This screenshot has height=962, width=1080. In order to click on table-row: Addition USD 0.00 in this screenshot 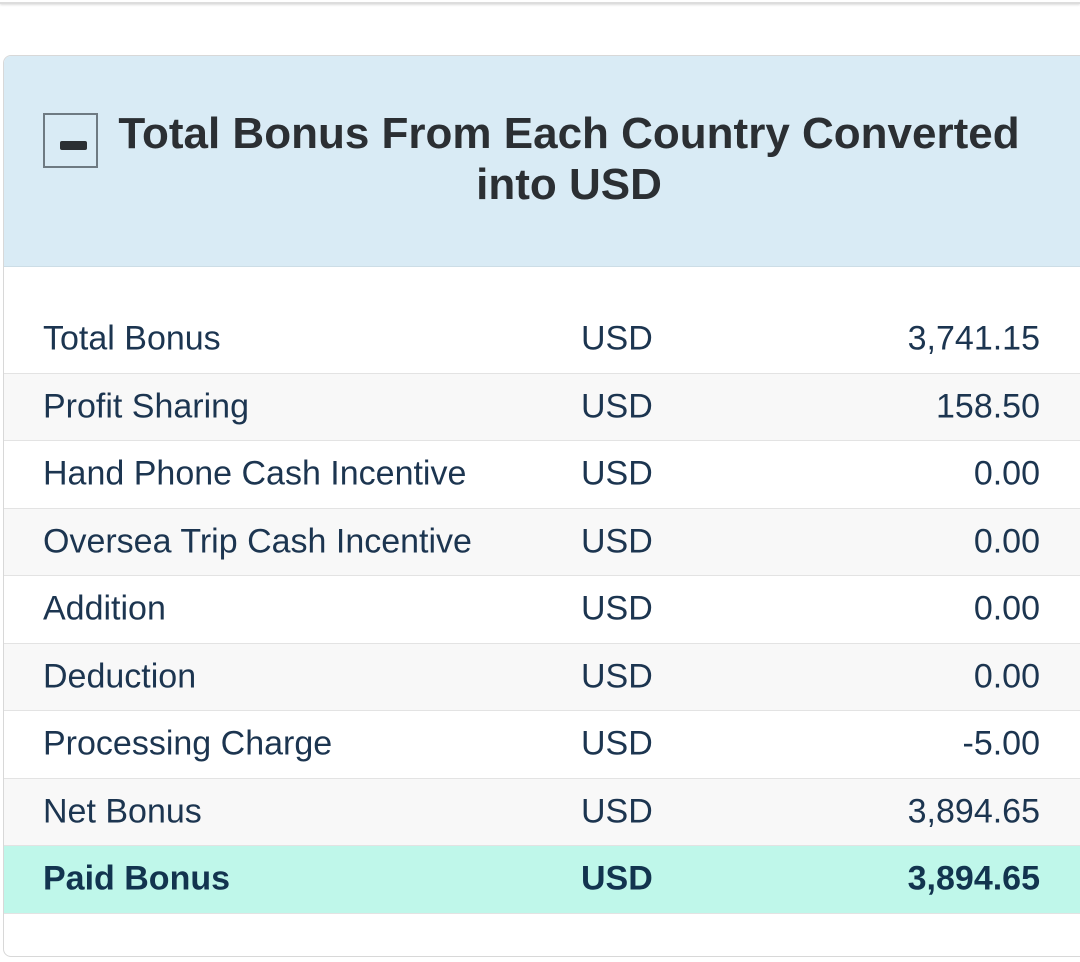, I will do `click(542, 610)`.